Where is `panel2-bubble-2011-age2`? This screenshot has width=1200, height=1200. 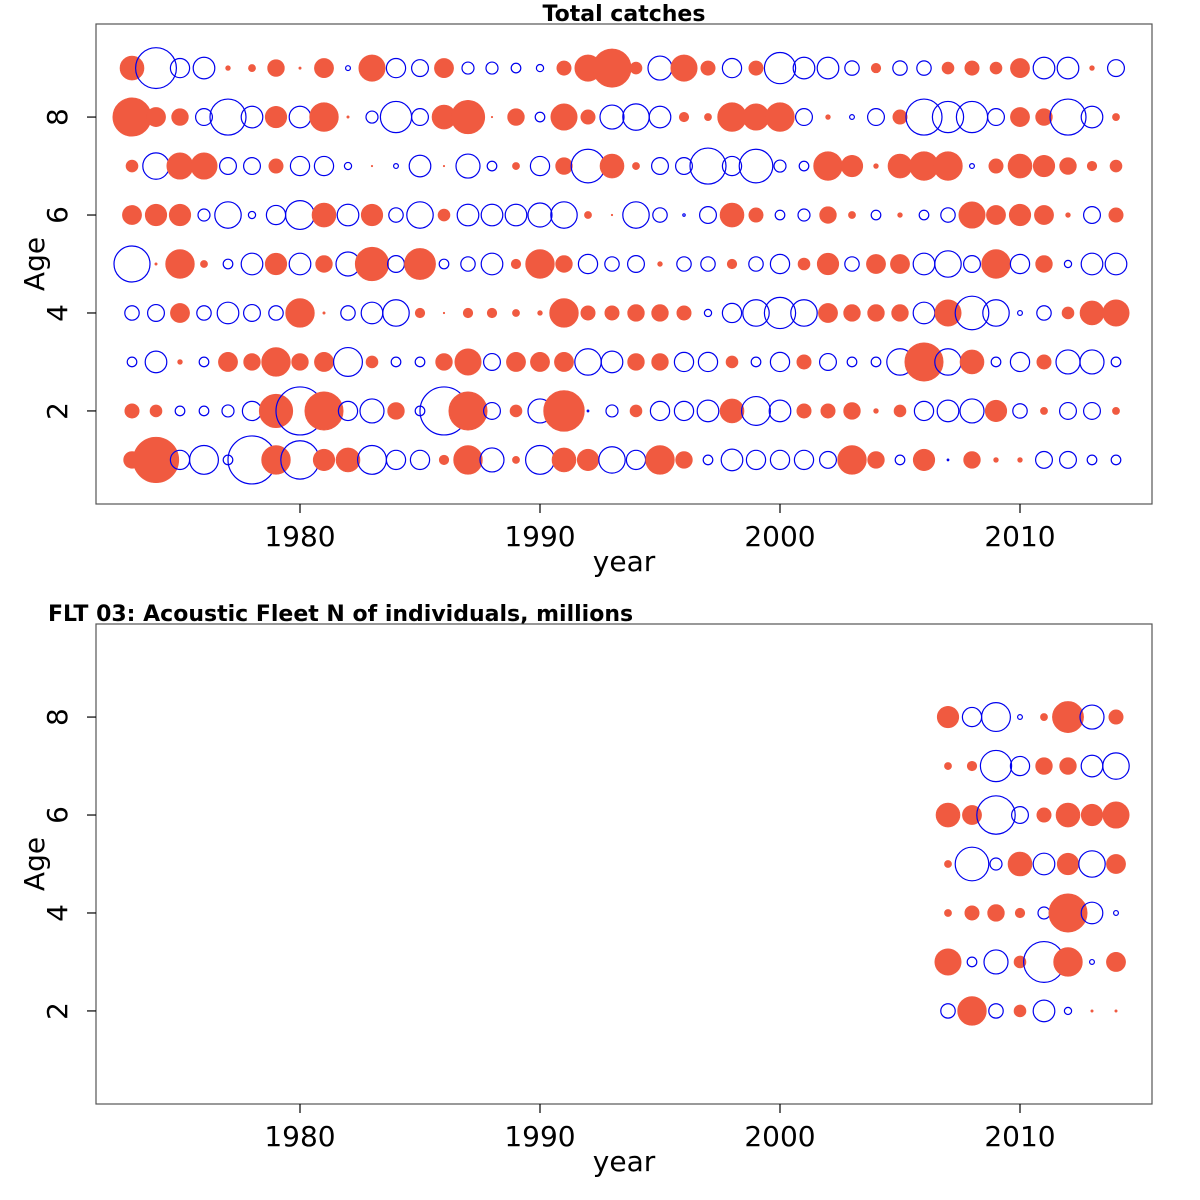
panel2-bubble-2011-age2 is located at coordinates (1044, 1011).